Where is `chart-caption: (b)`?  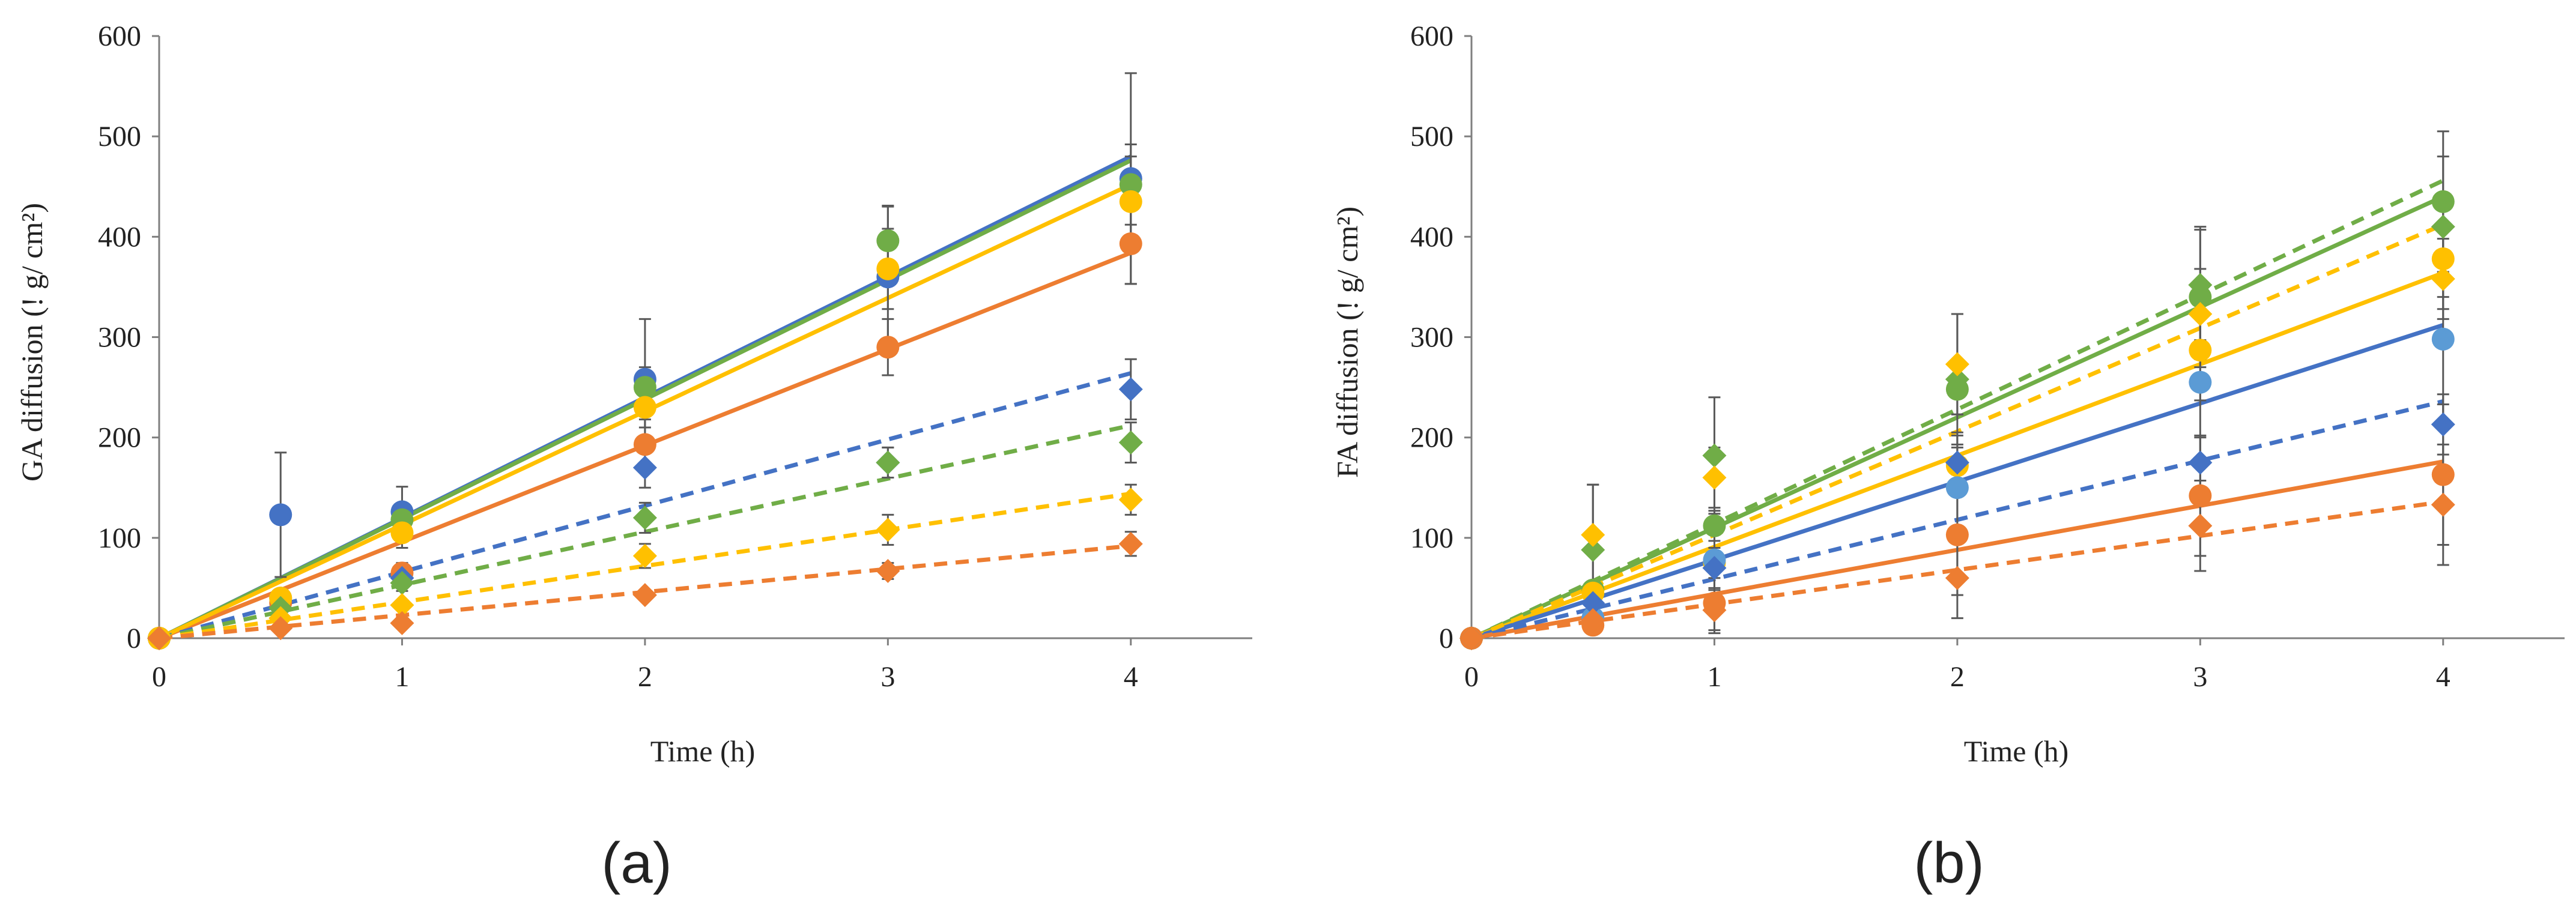
chart-caption: (b) is located at coordinates (1949, 863).